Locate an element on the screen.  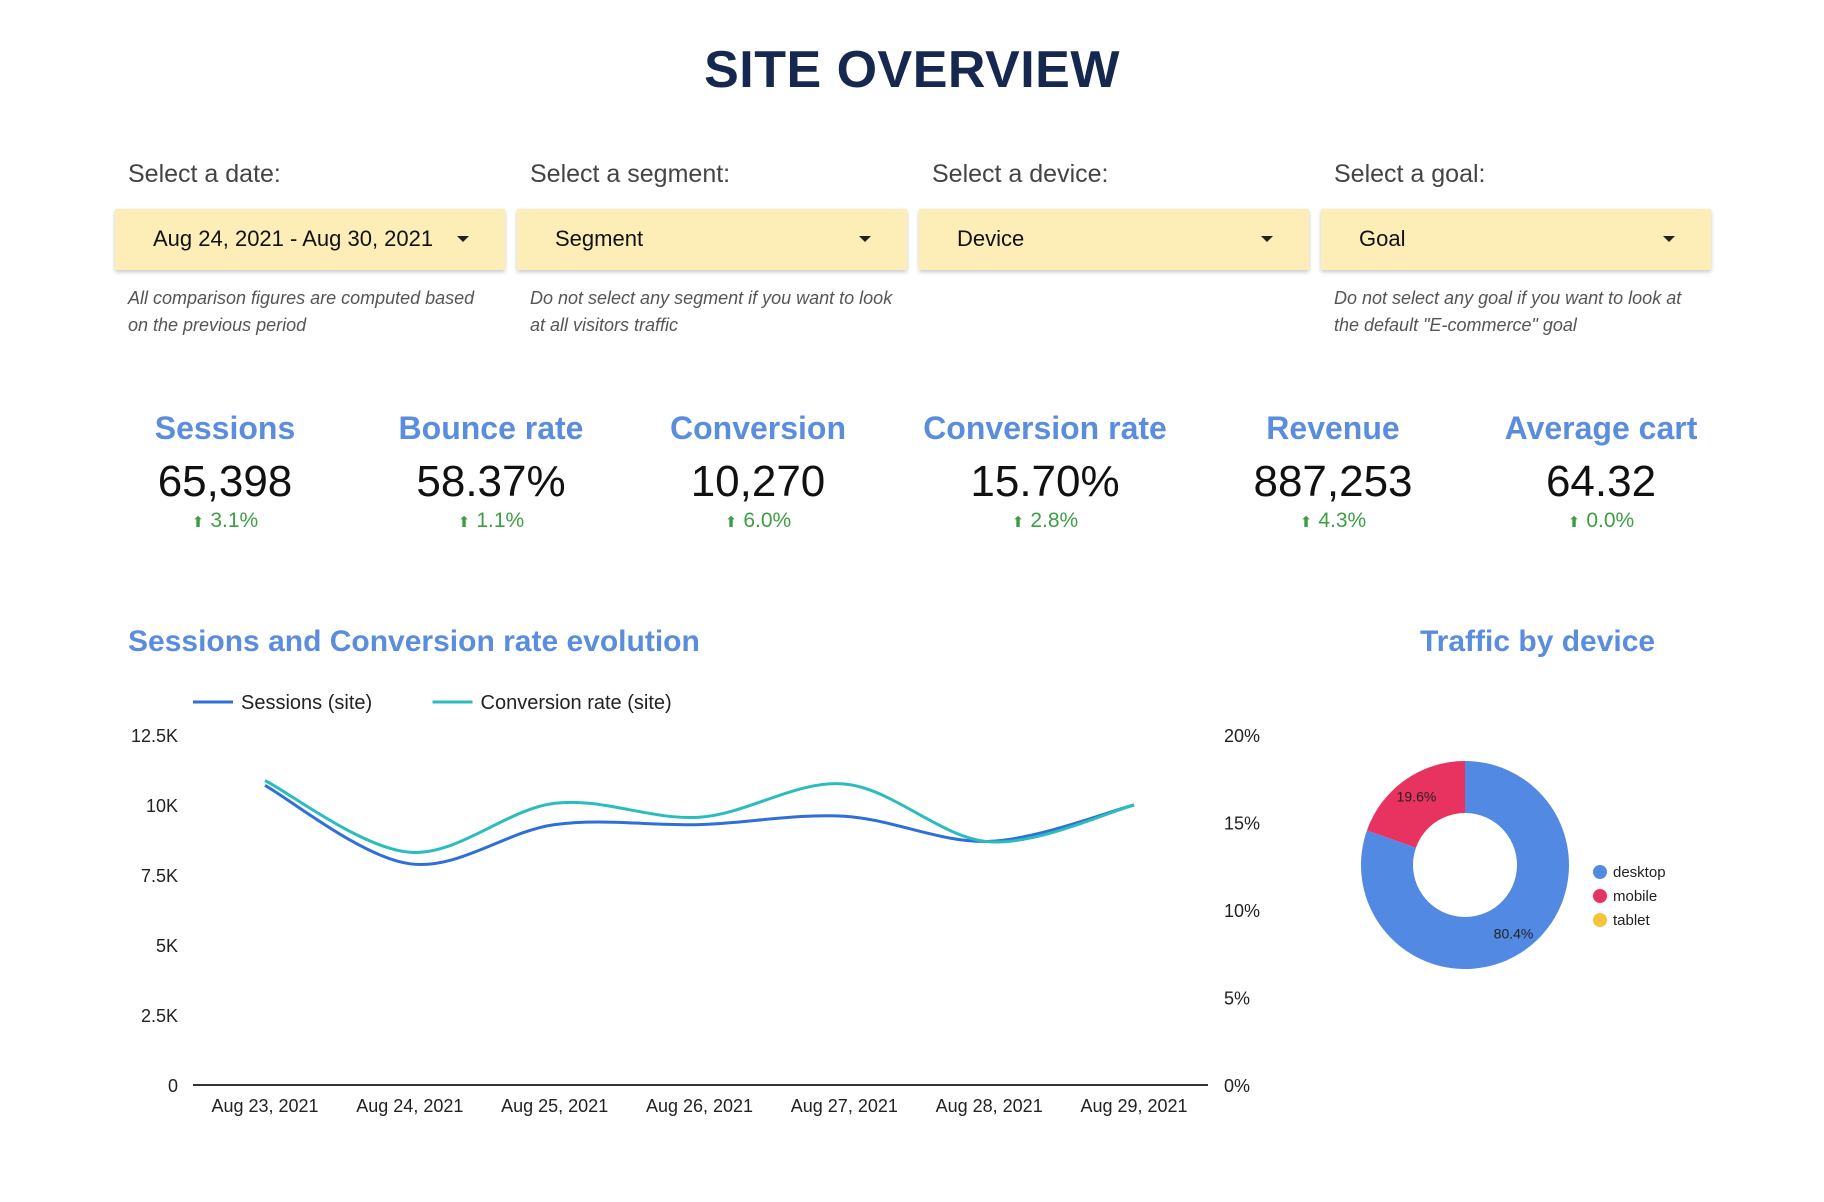
kpi-conversion-rate: Conversion rate 15.70% ⬆ 2.8% is located at coordinates (1045, 471).